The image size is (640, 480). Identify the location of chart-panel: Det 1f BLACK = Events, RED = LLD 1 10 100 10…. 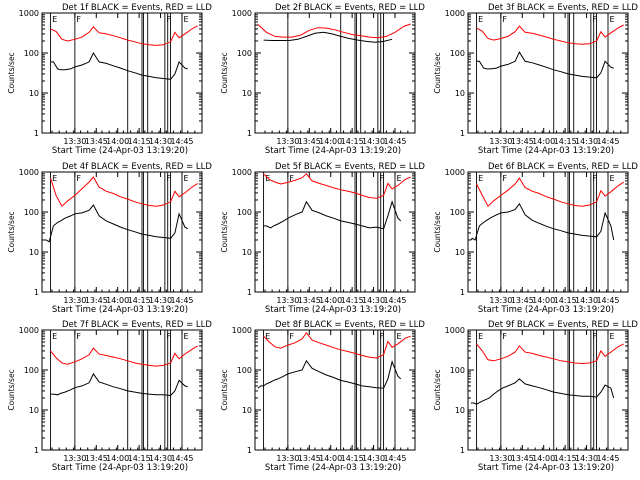
(109, 79).